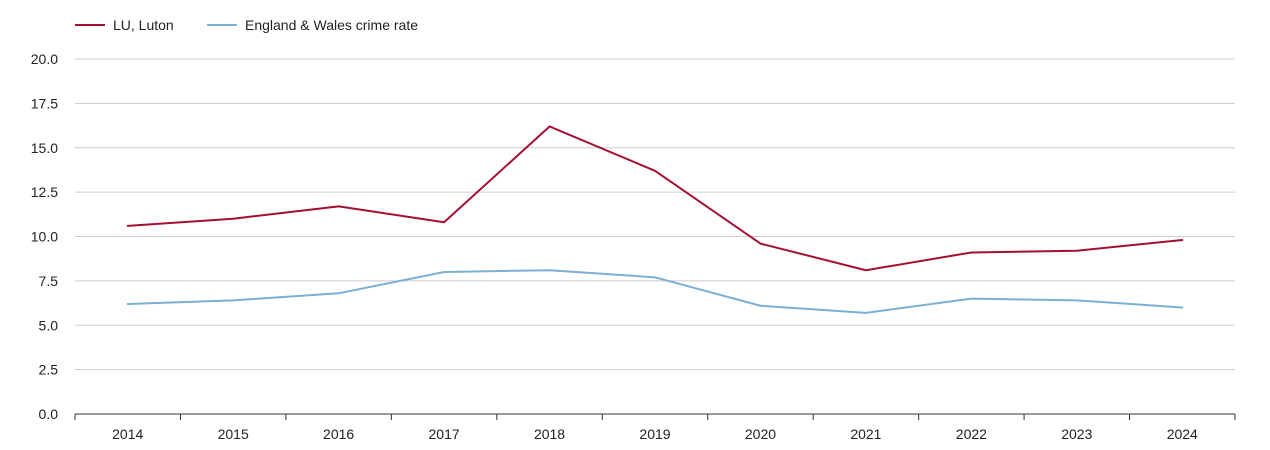 This screenshot has height=450, width=1270. What do you see at coordinates (760, 434) in the screenshot?
I see `x-tick-label: 2020` at bounding box center [760, 434].